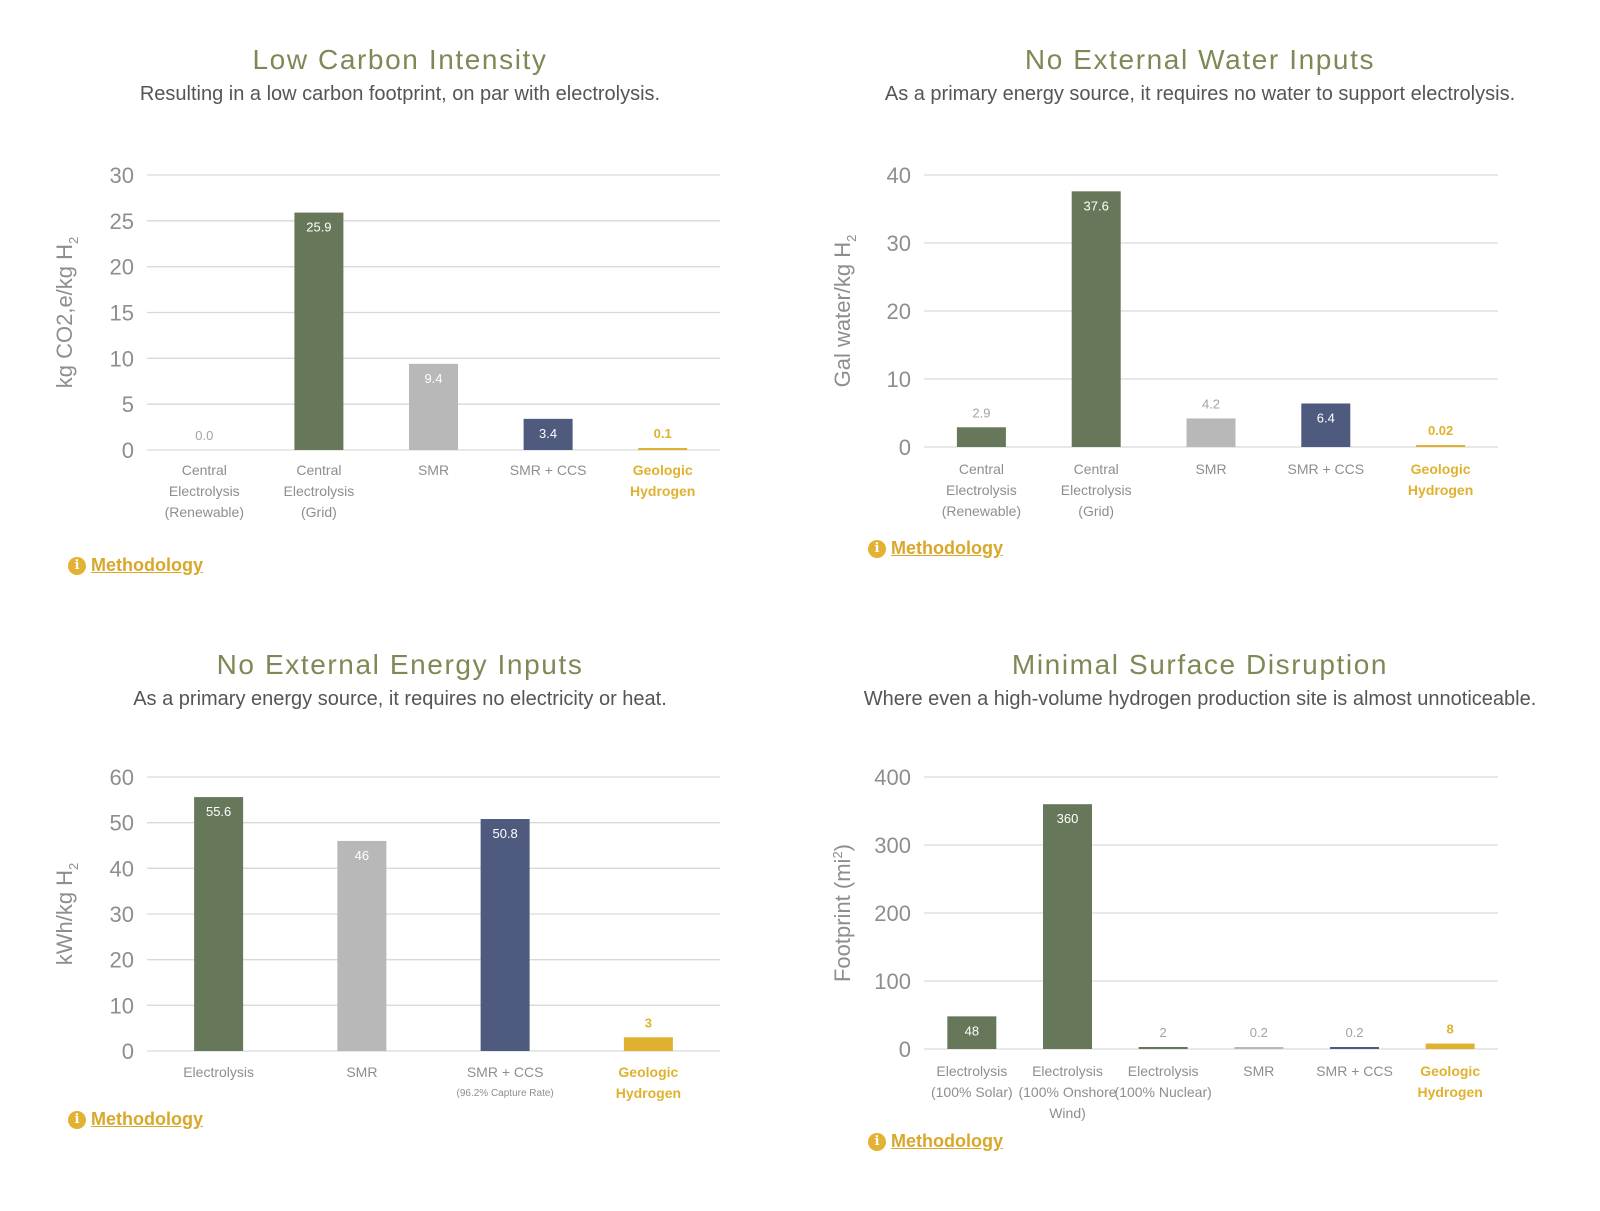  Describe the element at coordinates (972, 1092) in the screenshot. I see `x-tick-label: (100% Solar)` at that location.